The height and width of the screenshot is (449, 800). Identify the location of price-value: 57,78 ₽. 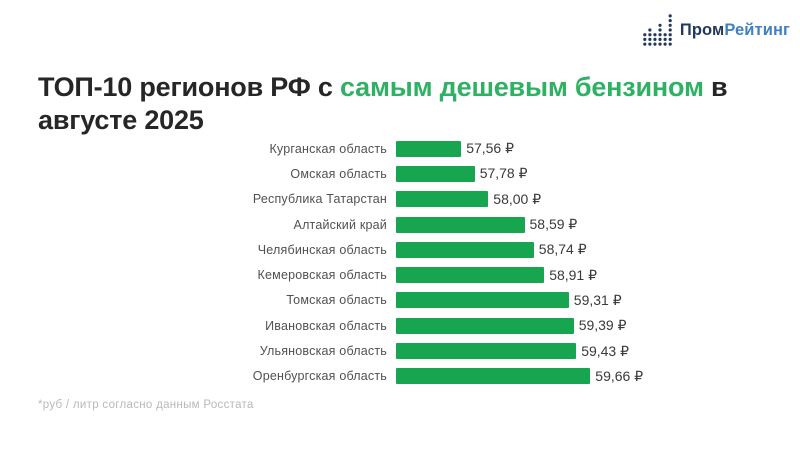
(503, 173).